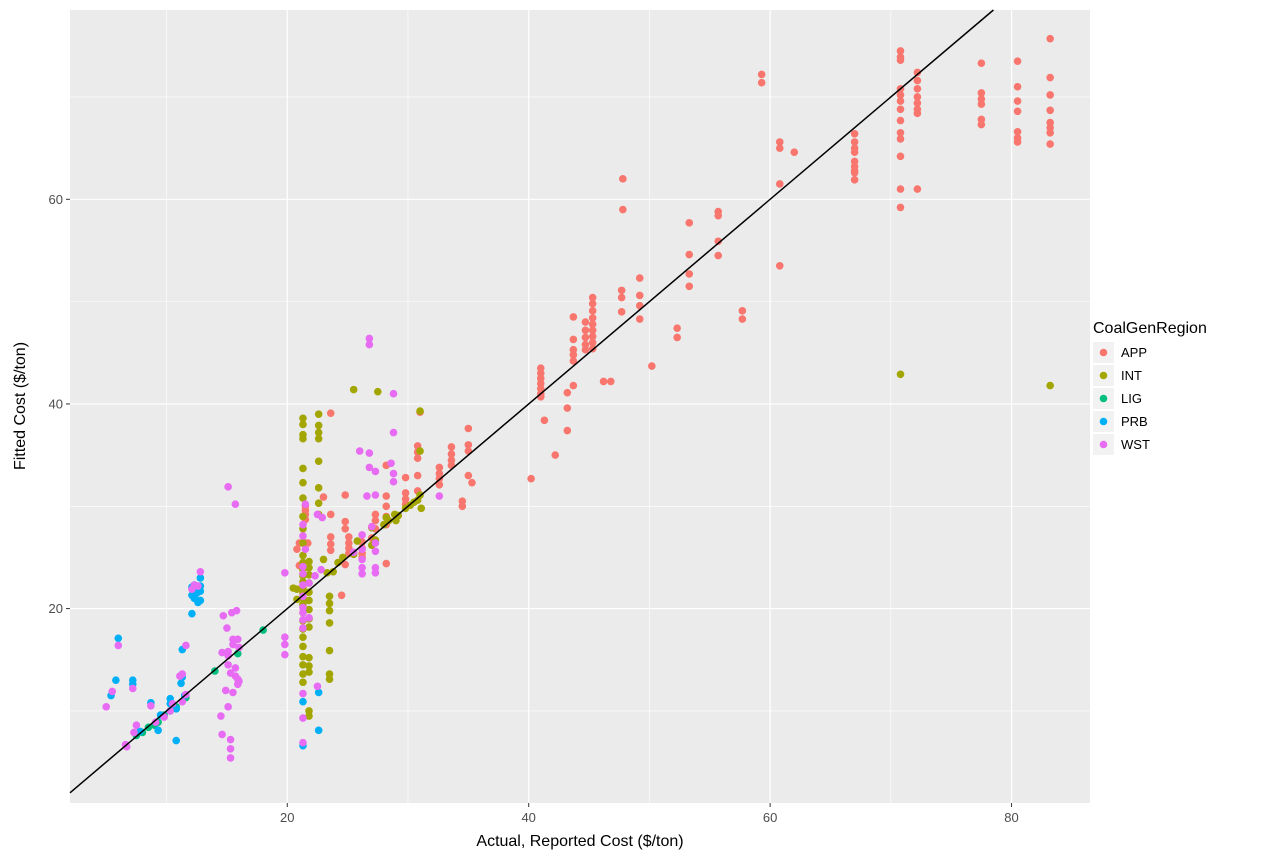  I want to click on legend-item-prb: PRB, so click(1120, 421).